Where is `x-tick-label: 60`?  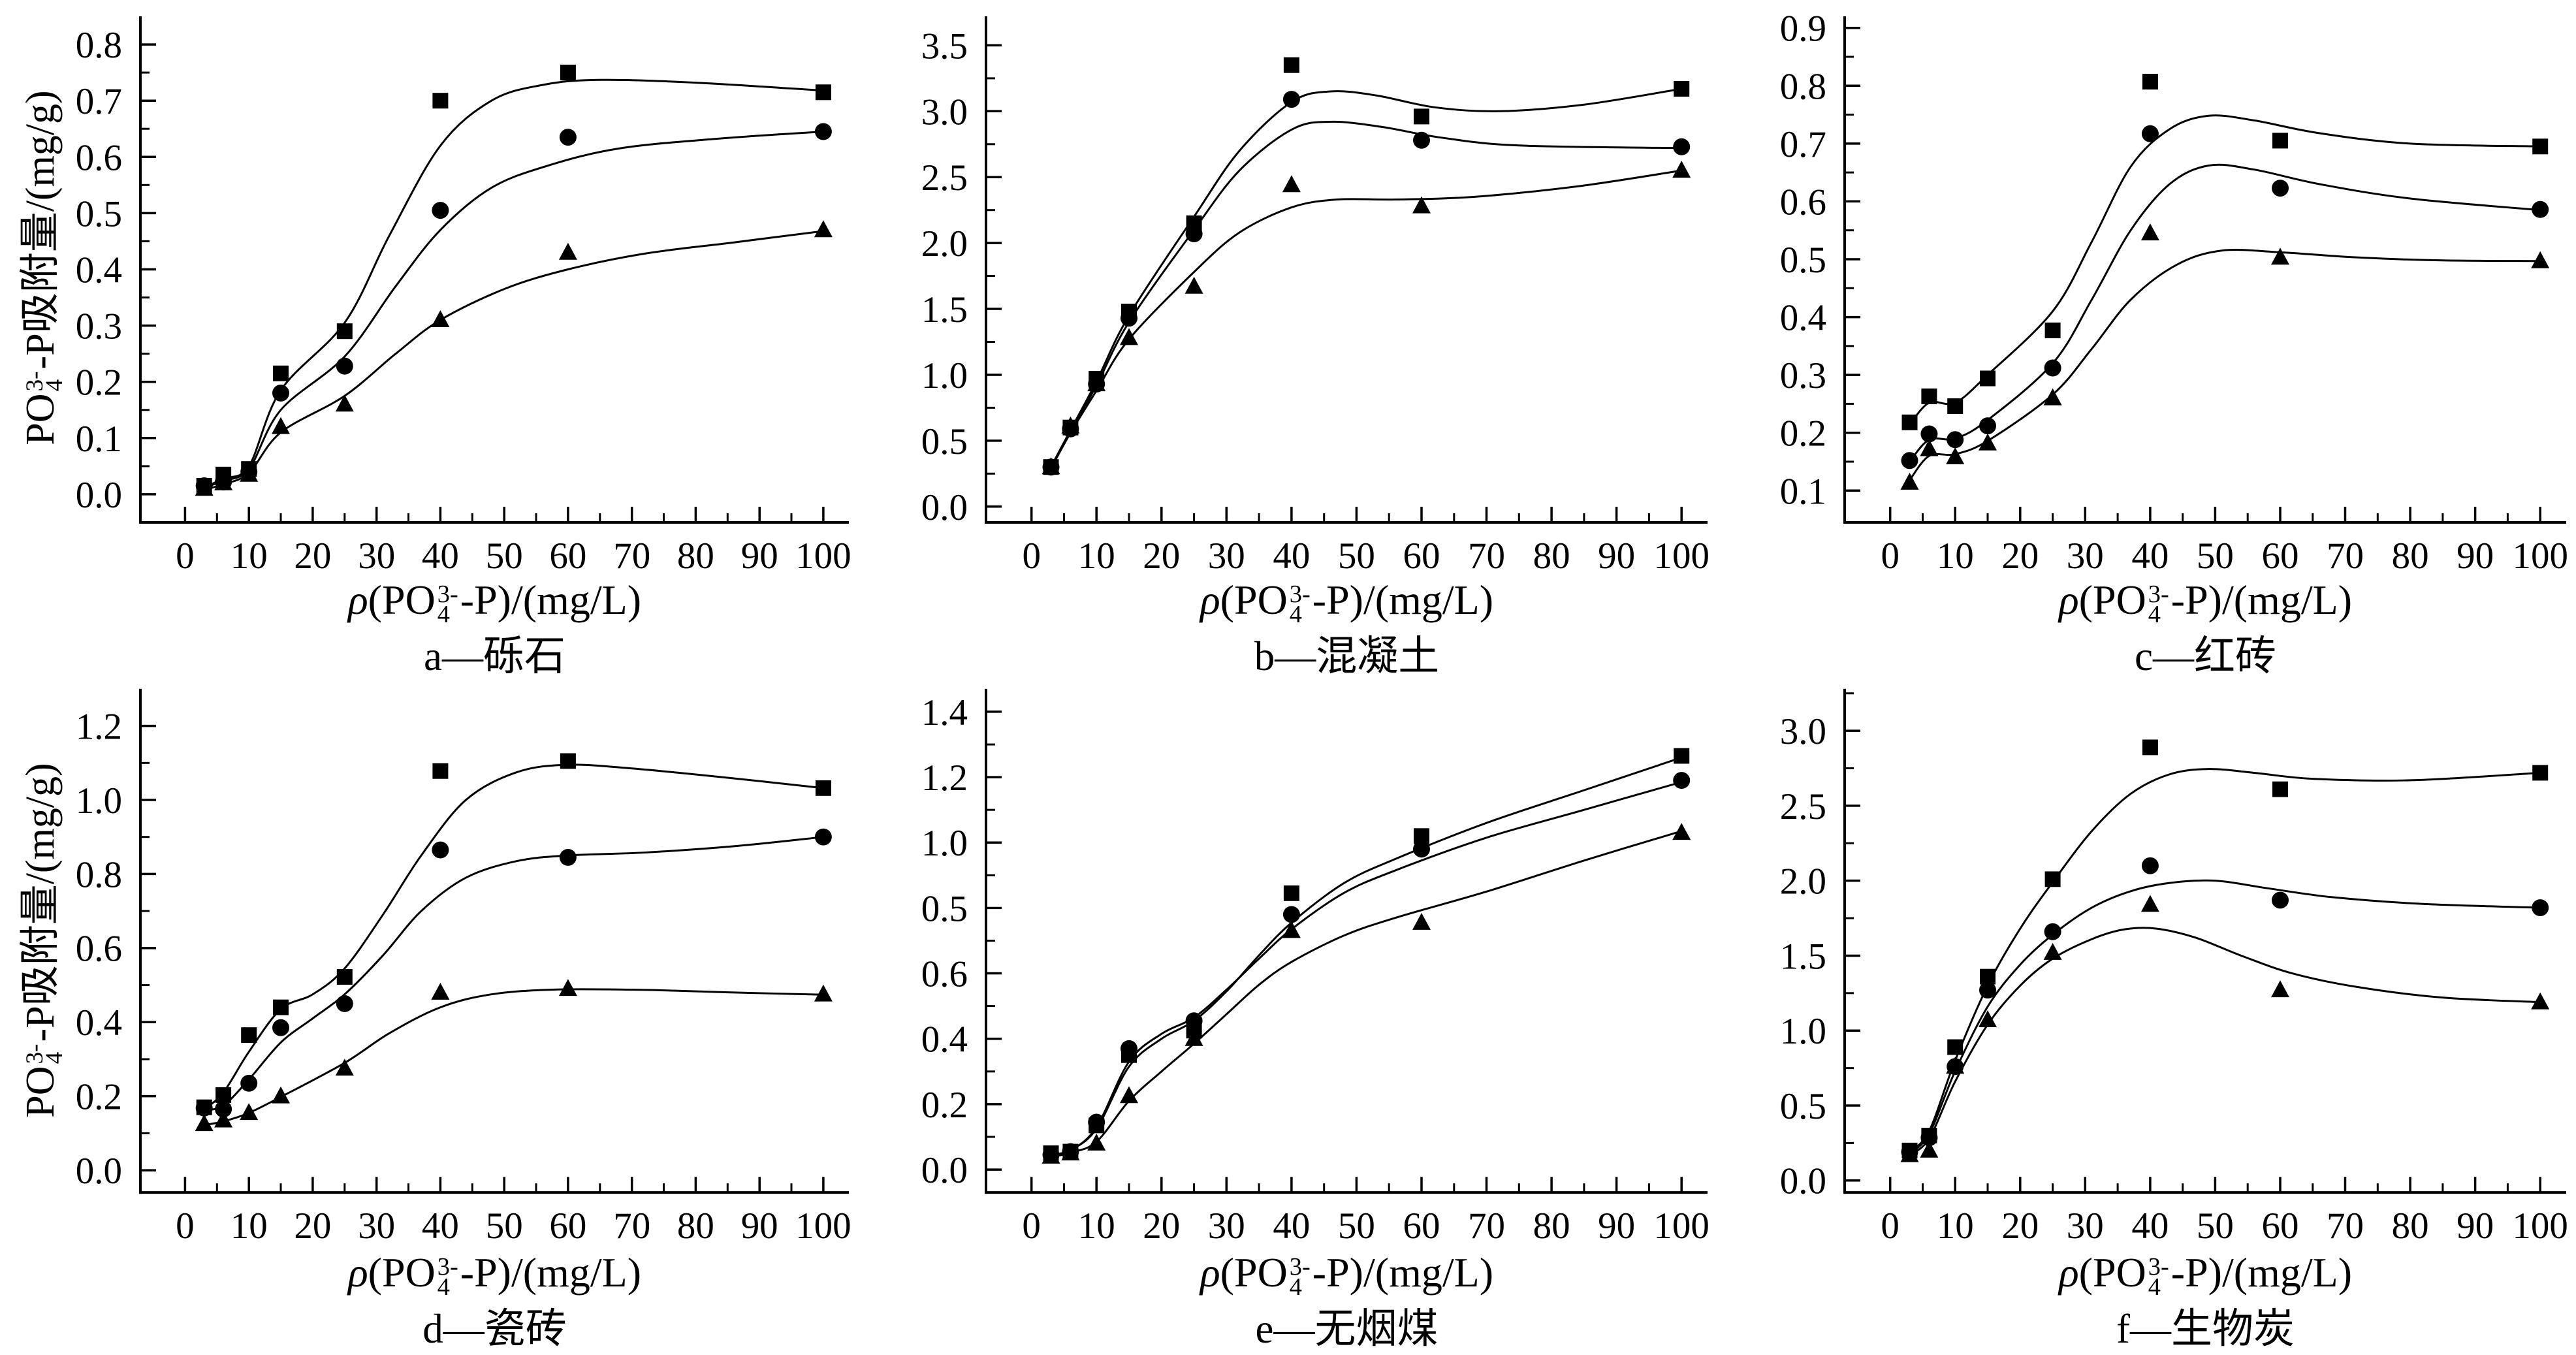
x-tick-label: 60 is located at coordinates (1422, 1226).